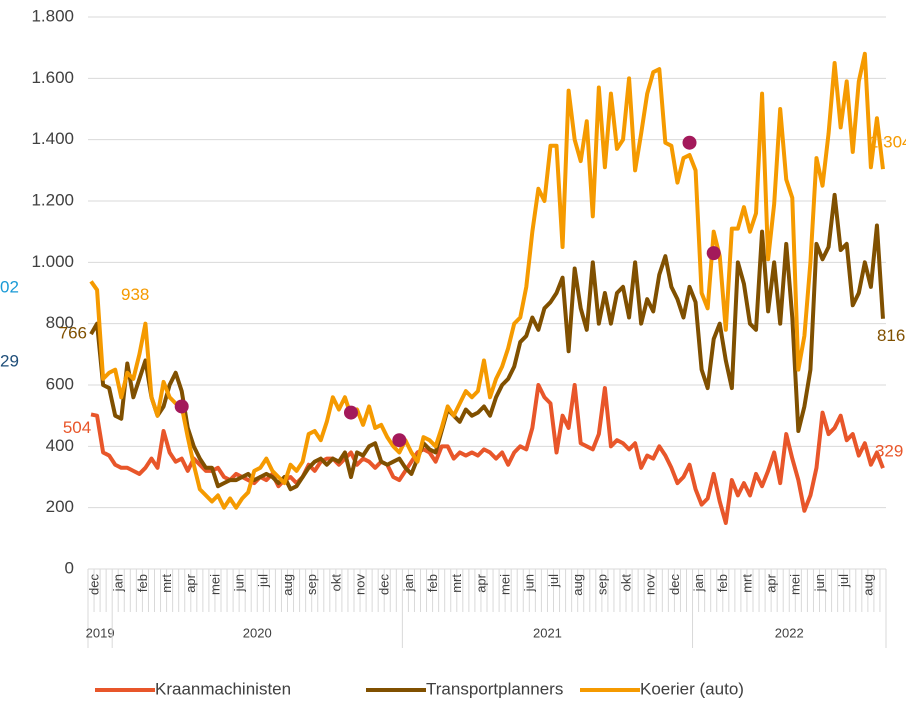  Describe the element at coordinates (789, 632) in the screenshot. I see `year-label: 2022` at that location.